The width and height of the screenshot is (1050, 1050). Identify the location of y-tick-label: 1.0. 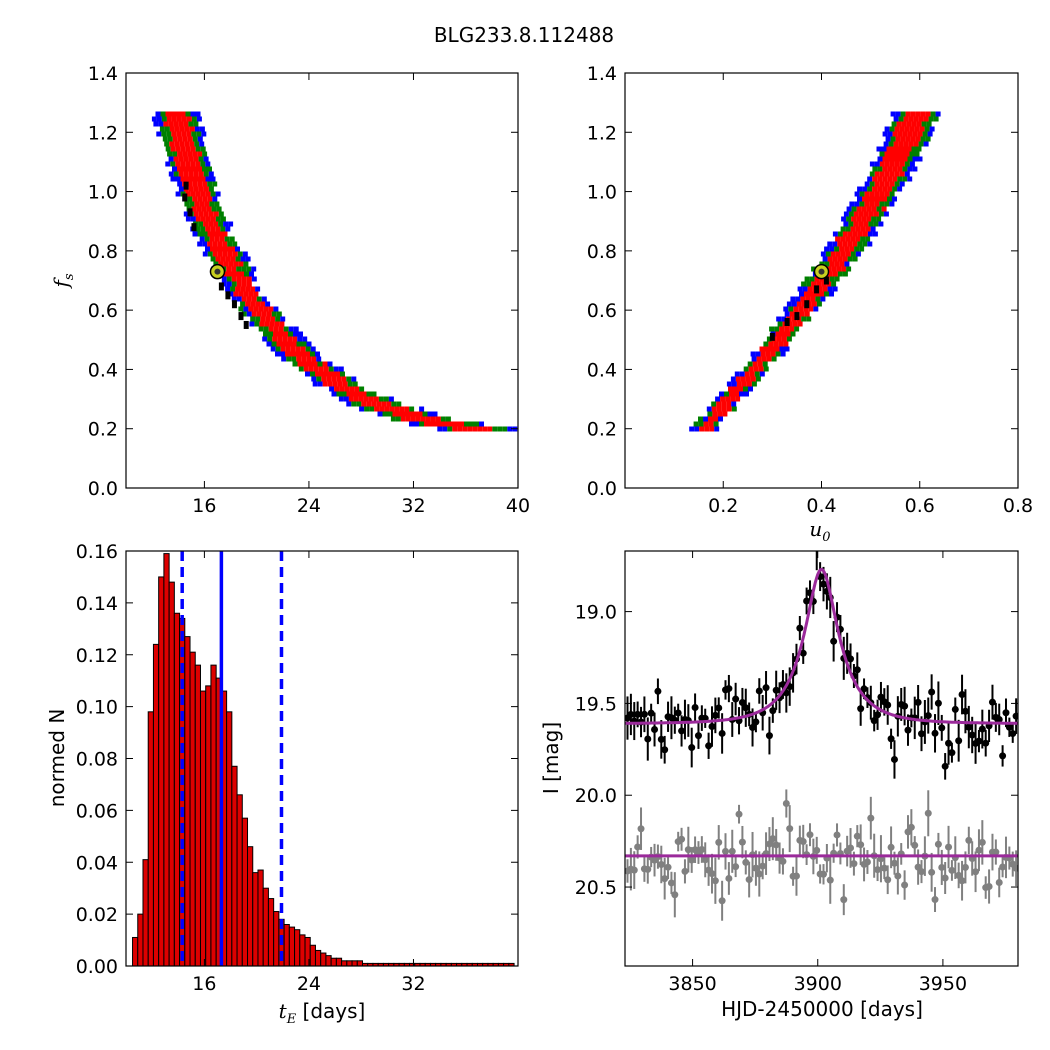
(103, 193).